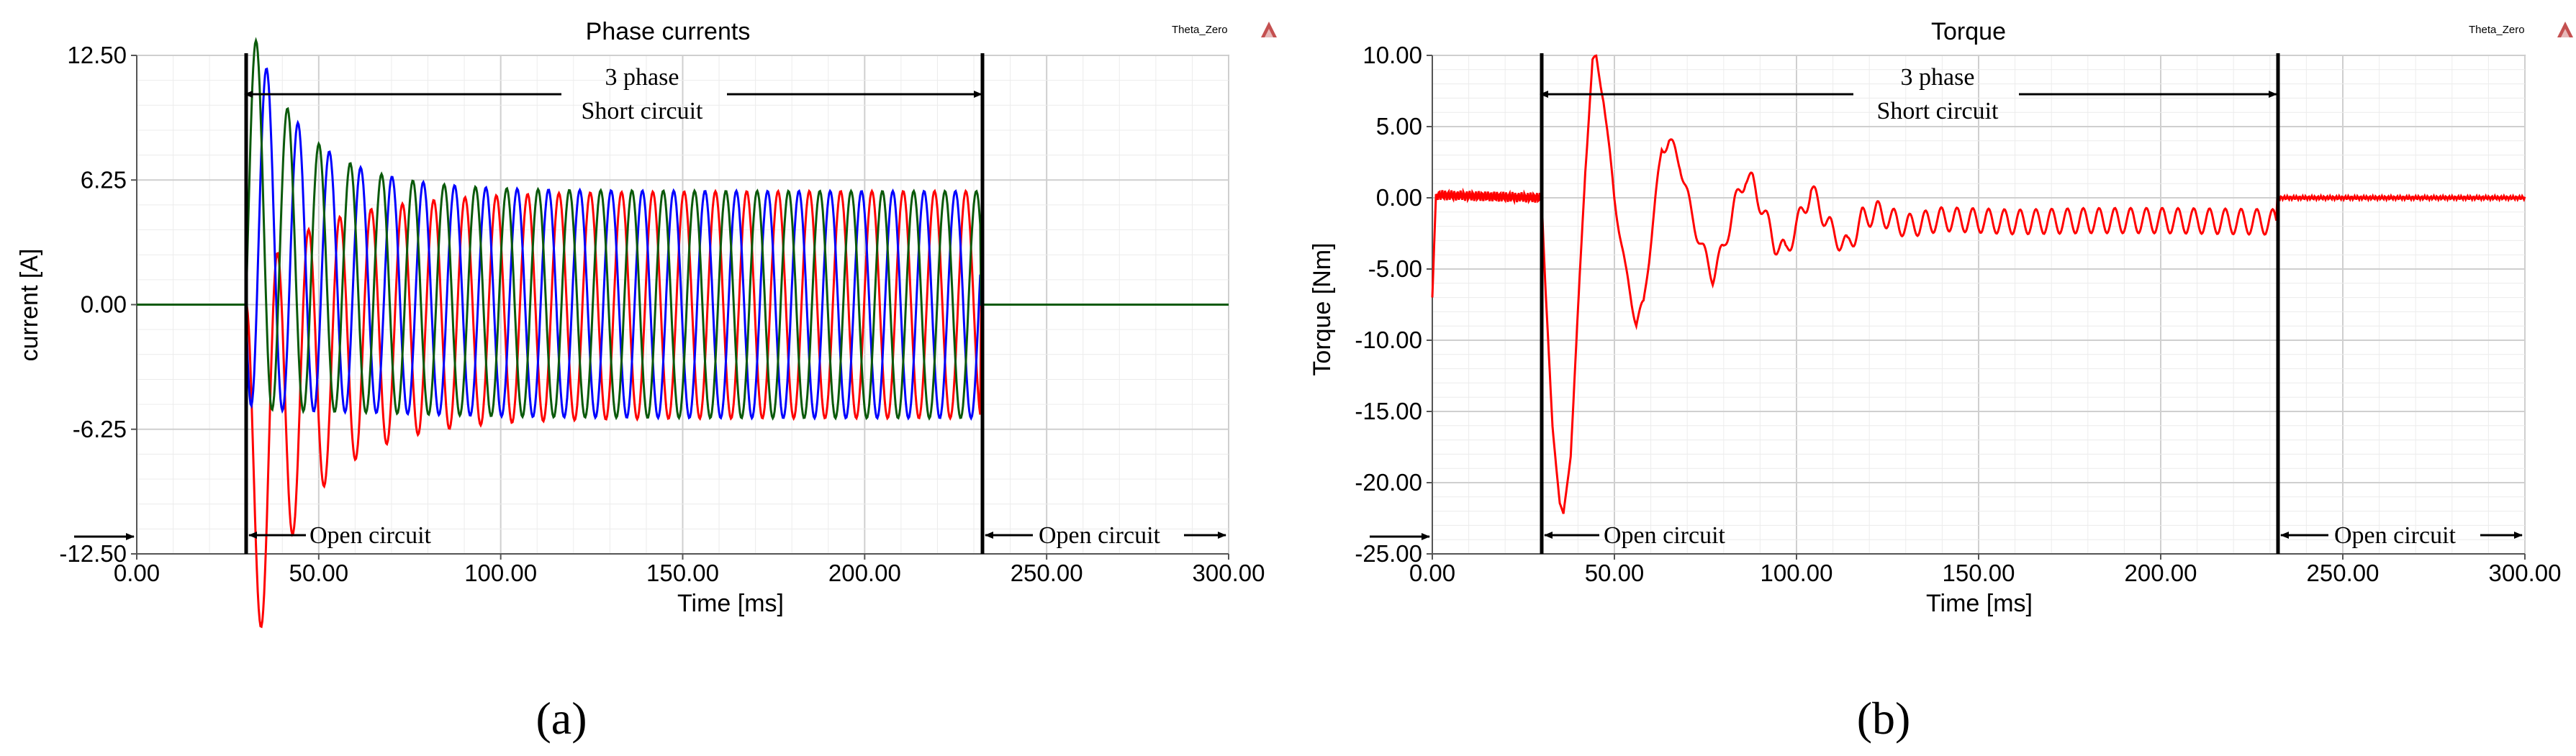  Describe the element at coordinates (93, 553) in the screenshot. I see `y-tick-label: -12.50` at that location.